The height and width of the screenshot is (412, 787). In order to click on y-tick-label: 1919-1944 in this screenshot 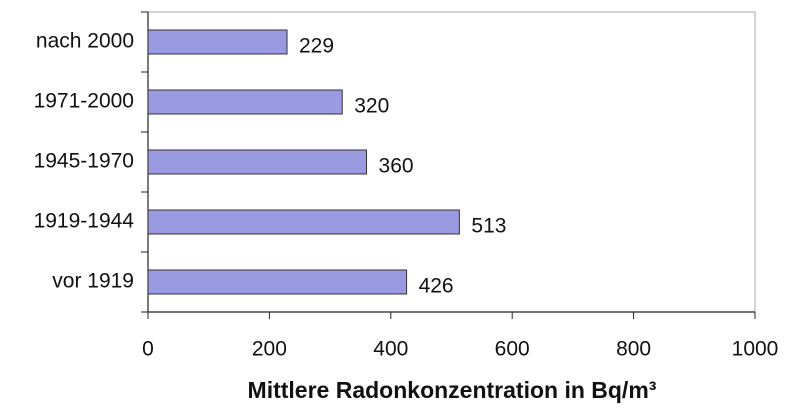, I will do `click(84, 221)`.